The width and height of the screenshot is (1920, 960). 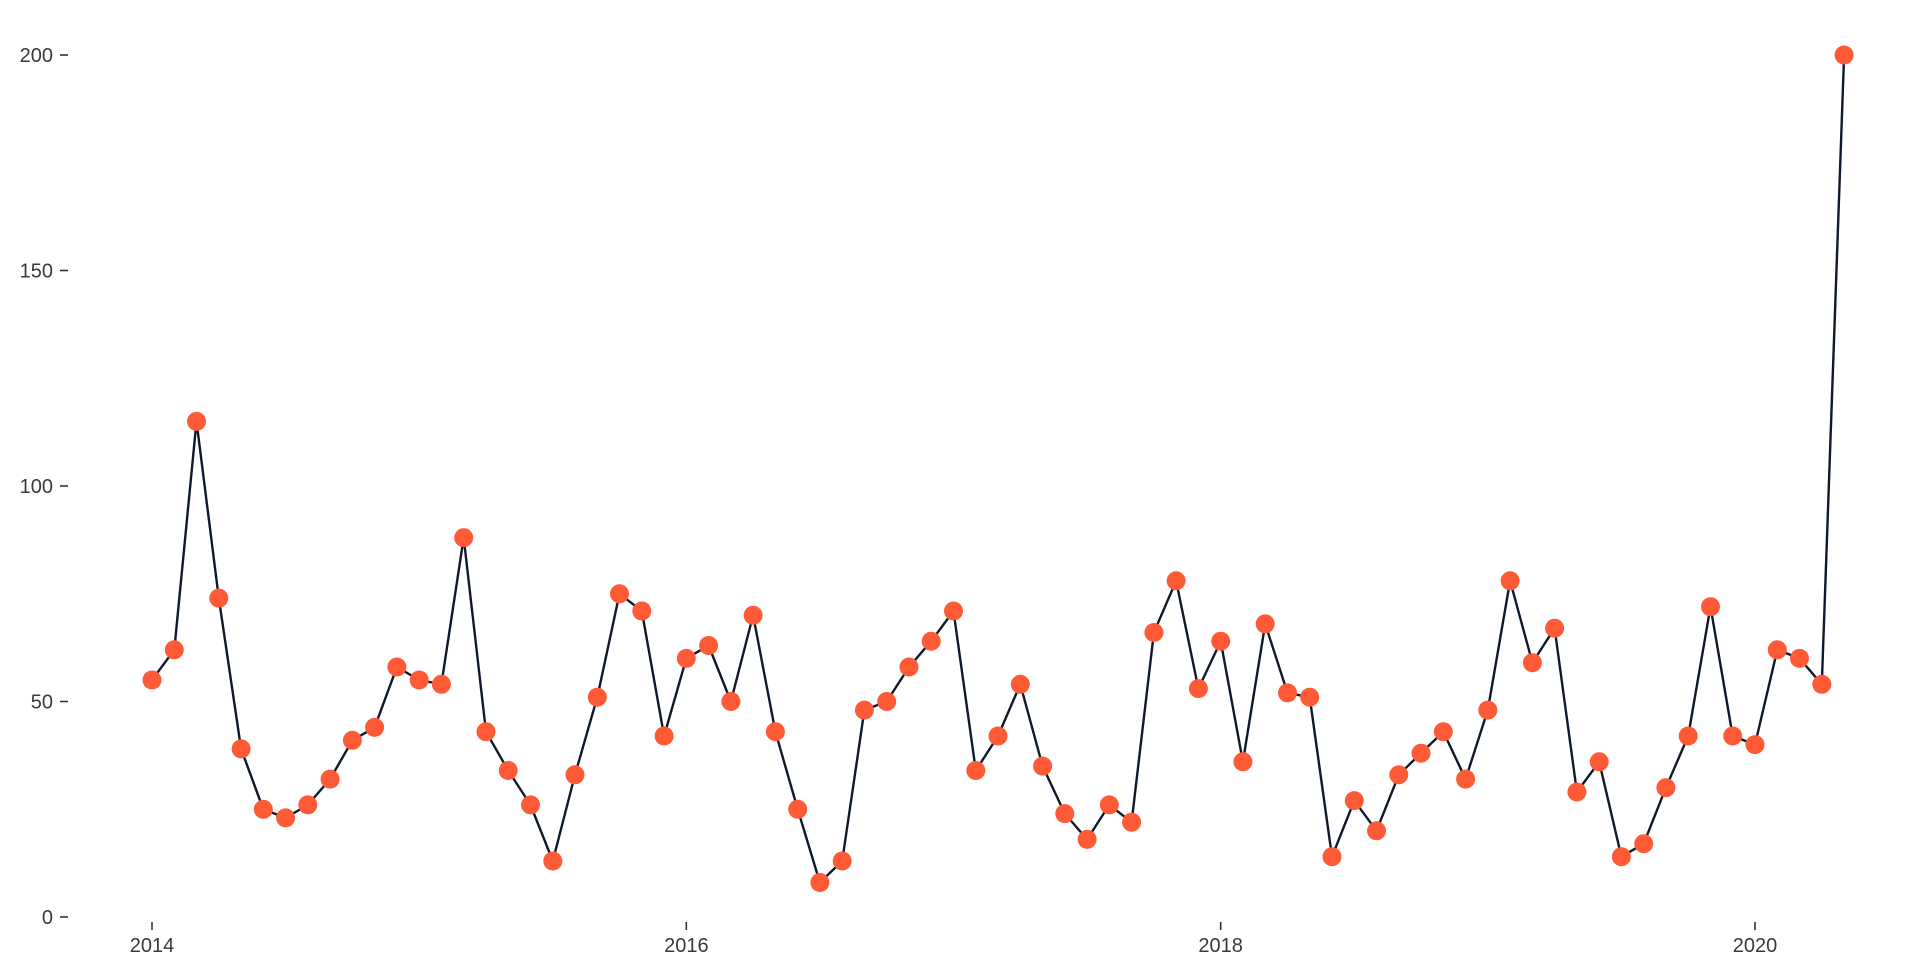 I want to click on x-tick-label: 2020, so click(x=1755, y=946).